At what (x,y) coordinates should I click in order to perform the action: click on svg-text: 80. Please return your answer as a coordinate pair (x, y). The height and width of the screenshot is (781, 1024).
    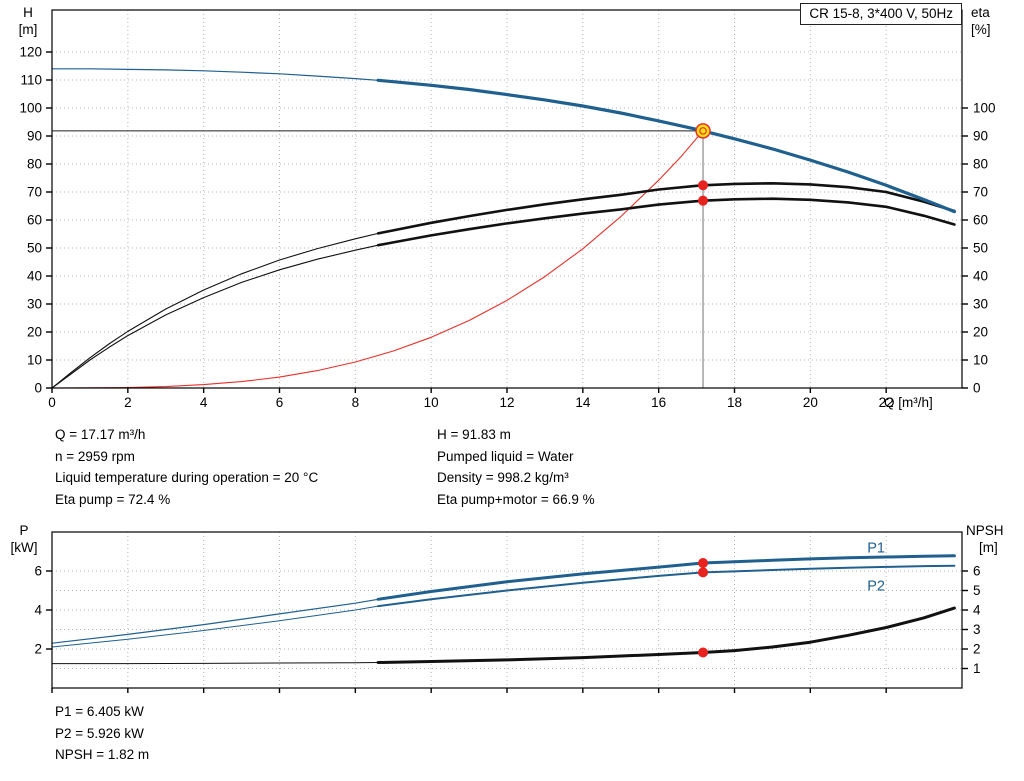
    Looking at the image, I should click on (980, 164).